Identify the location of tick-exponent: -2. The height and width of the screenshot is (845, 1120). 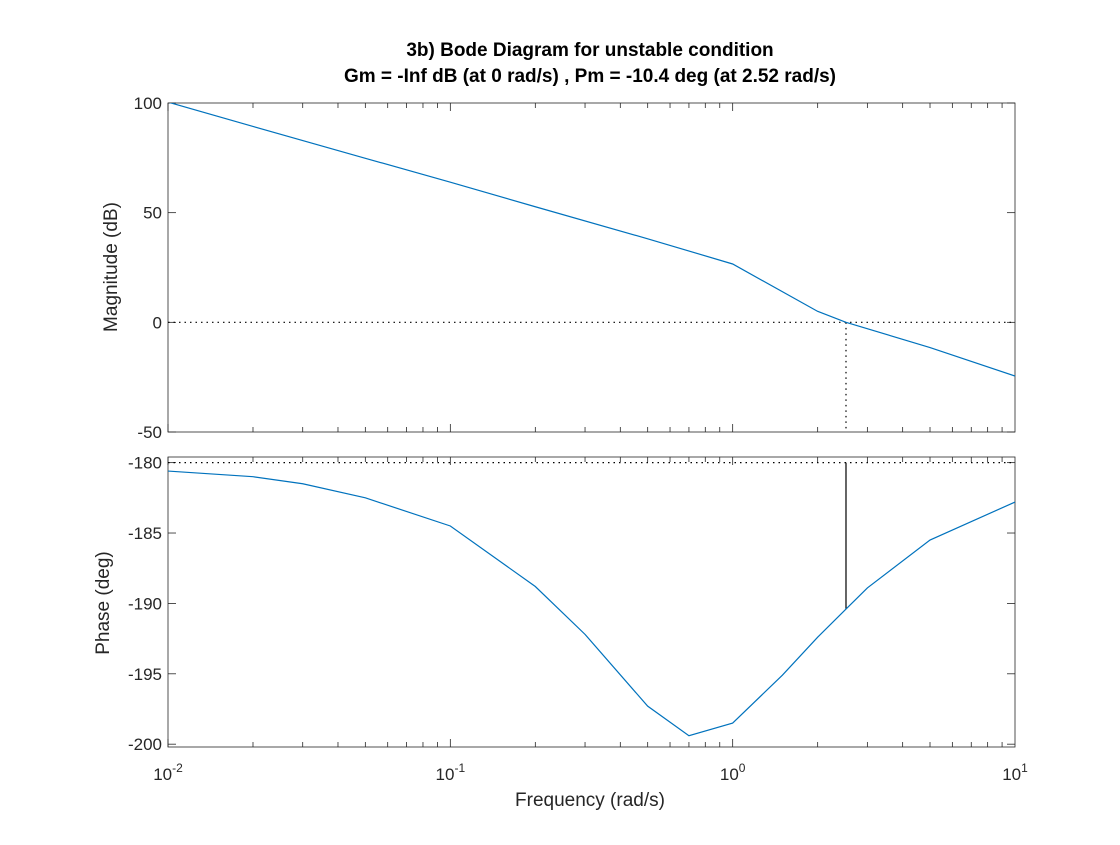
(177, 768).